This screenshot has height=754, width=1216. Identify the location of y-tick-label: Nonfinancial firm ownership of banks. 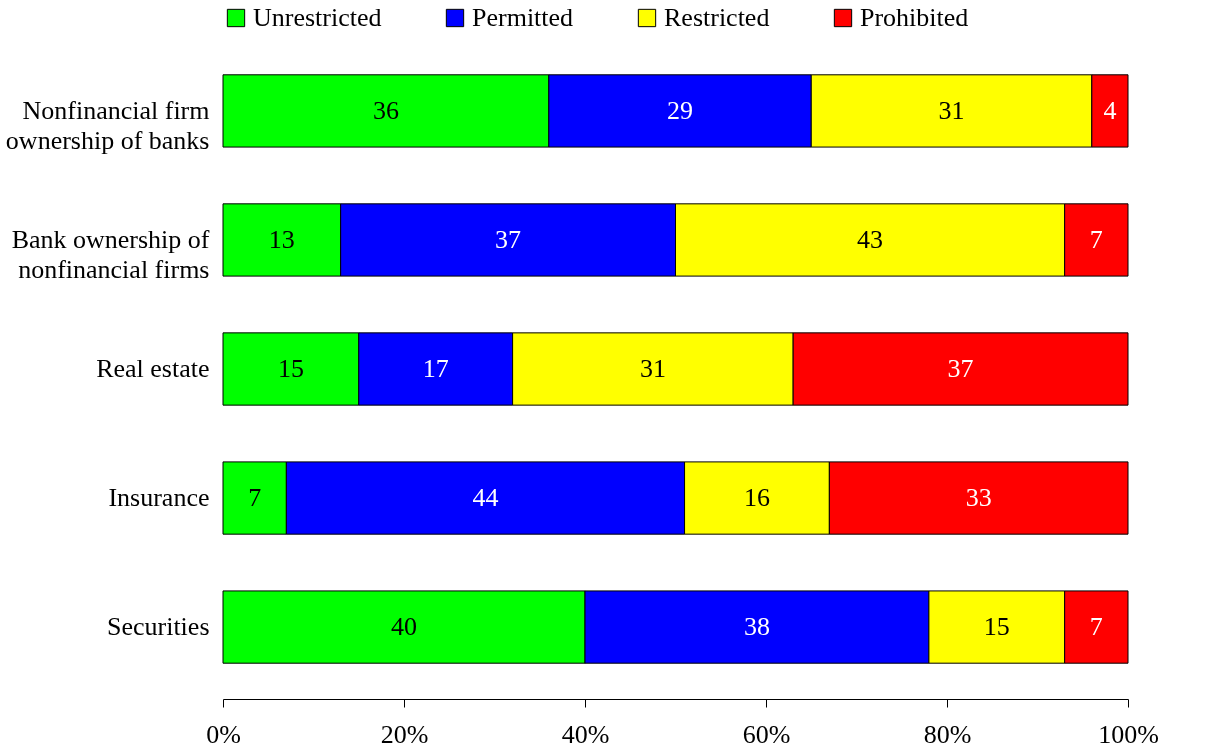
(107, 125).